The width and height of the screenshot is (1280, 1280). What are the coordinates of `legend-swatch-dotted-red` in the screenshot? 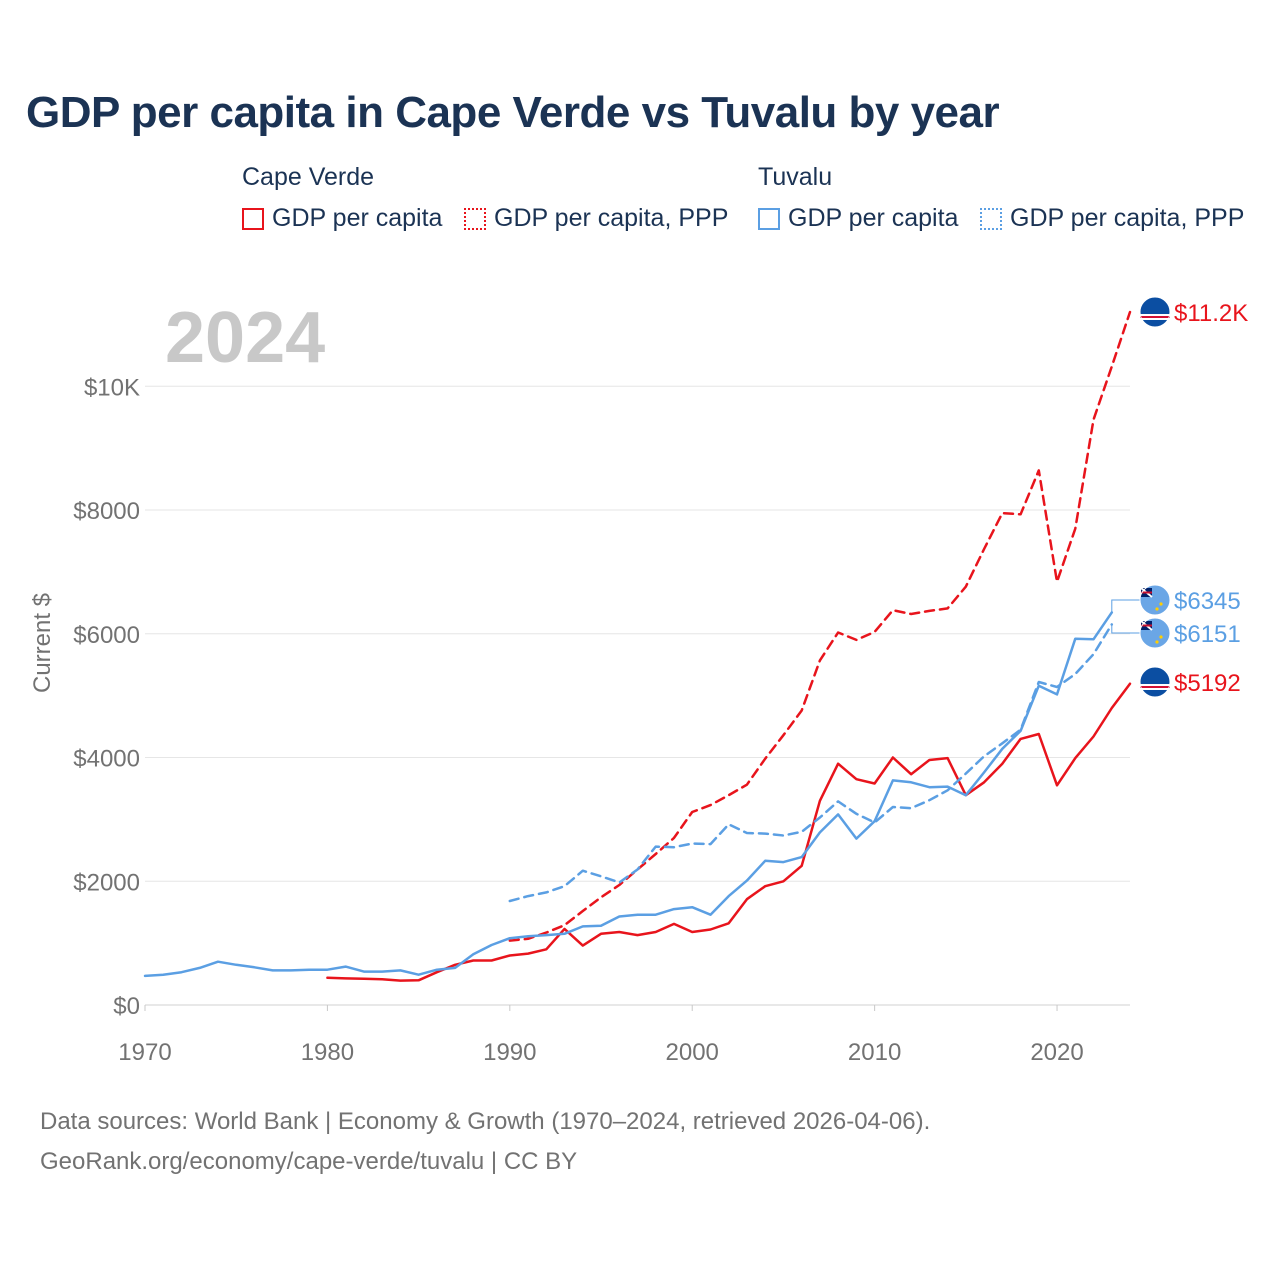 It's located at (475, 218).